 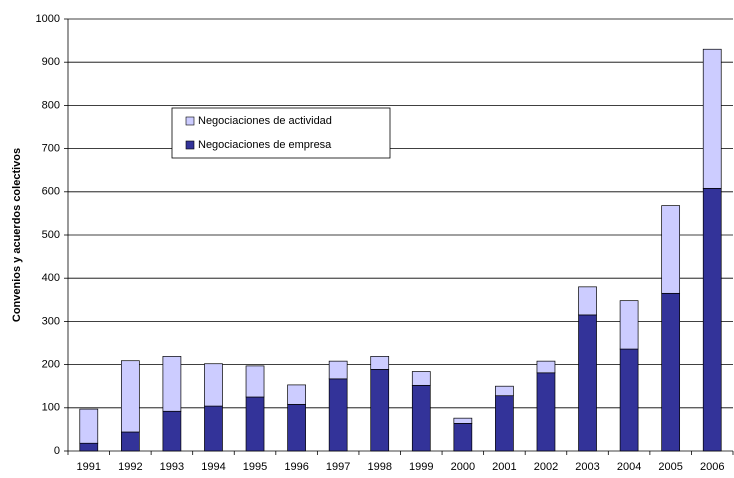 I want to click on x-tick-label: 2005, so click(x=670, y=467).